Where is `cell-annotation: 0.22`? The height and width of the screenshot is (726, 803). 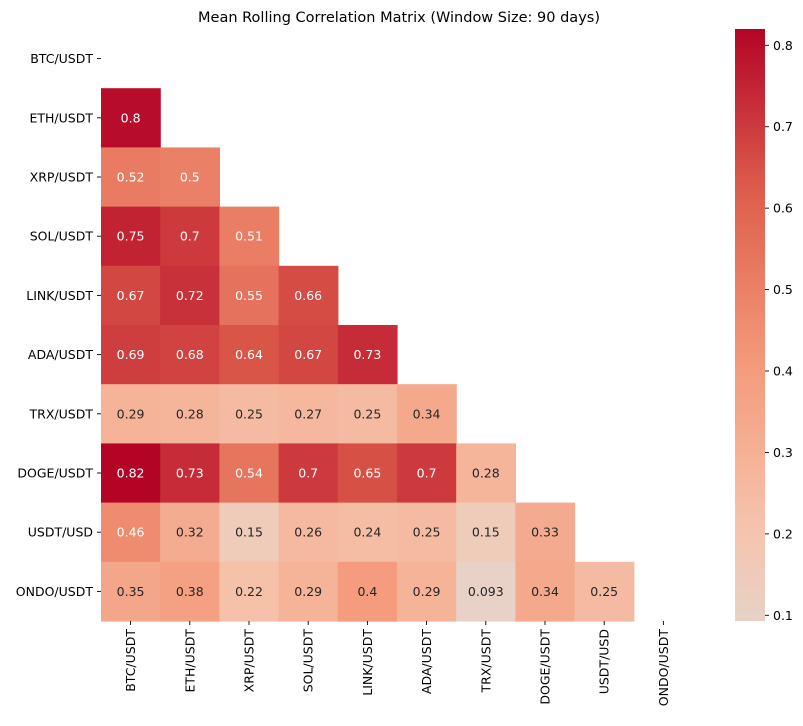
cell-annotation: 0.22 is located at coordinates (249, 591).